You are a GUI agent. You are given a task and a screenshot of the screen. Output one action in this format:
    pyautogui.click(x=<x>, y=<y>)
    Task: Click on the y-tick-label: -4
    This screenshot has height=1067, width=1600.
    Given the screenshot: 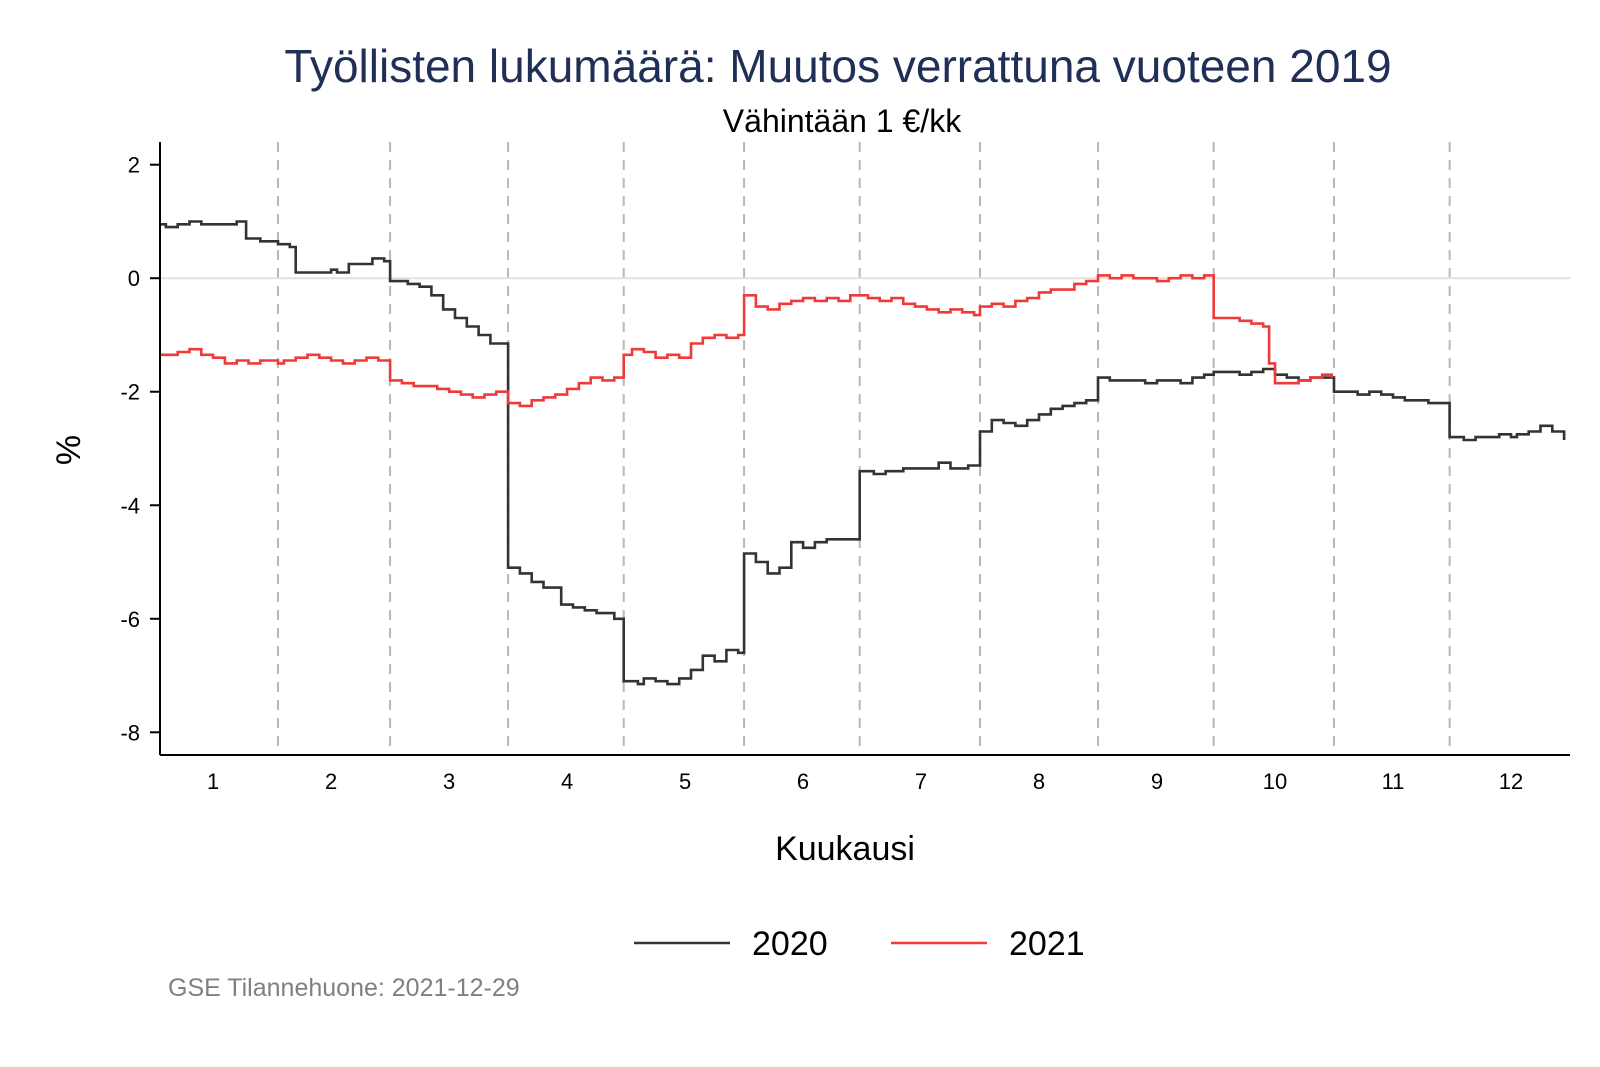 What is the action you would take?
    pyautogui.click(x=130, y=505)
    